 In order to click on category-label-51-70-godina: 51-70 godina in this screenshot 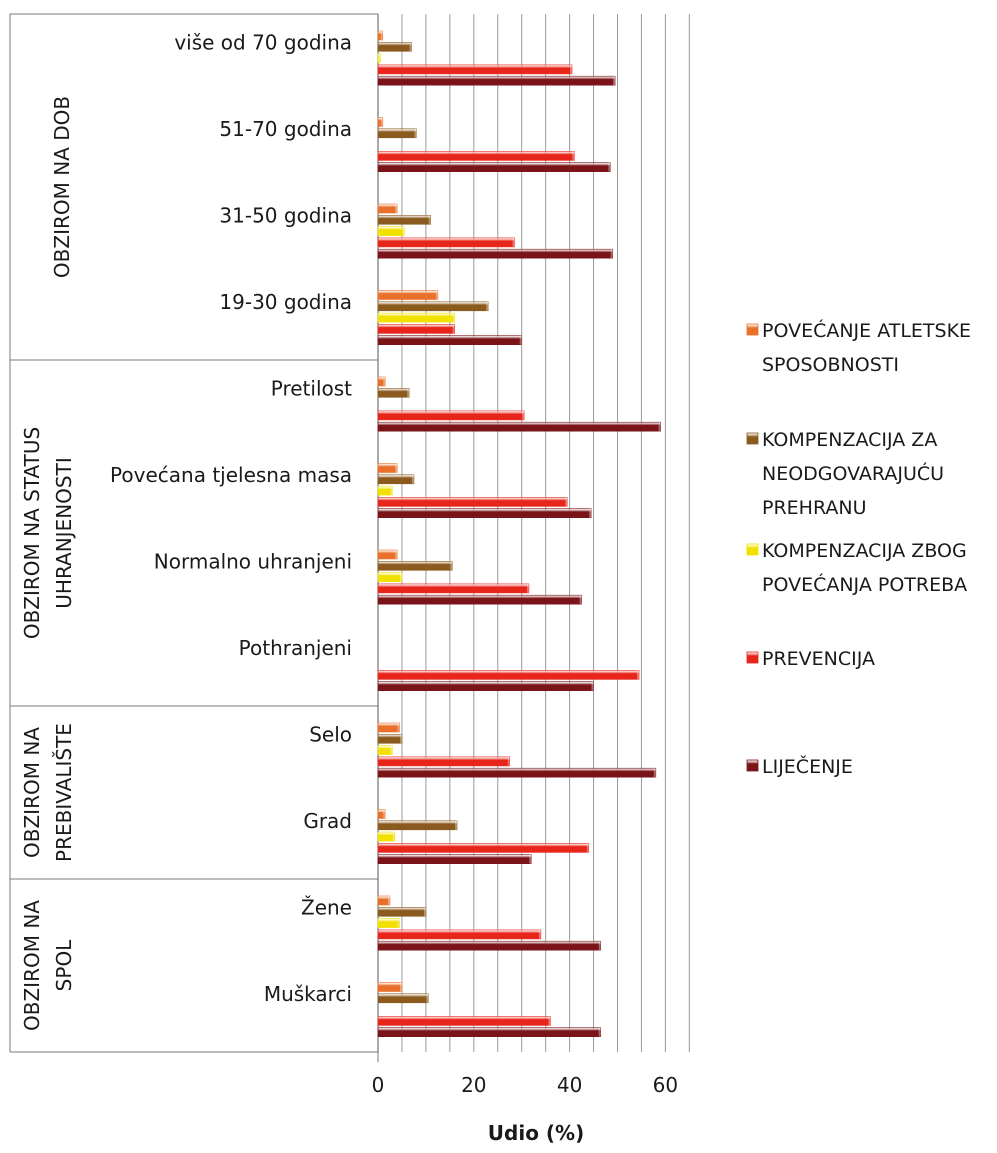, I will do `click(285, 129)`.